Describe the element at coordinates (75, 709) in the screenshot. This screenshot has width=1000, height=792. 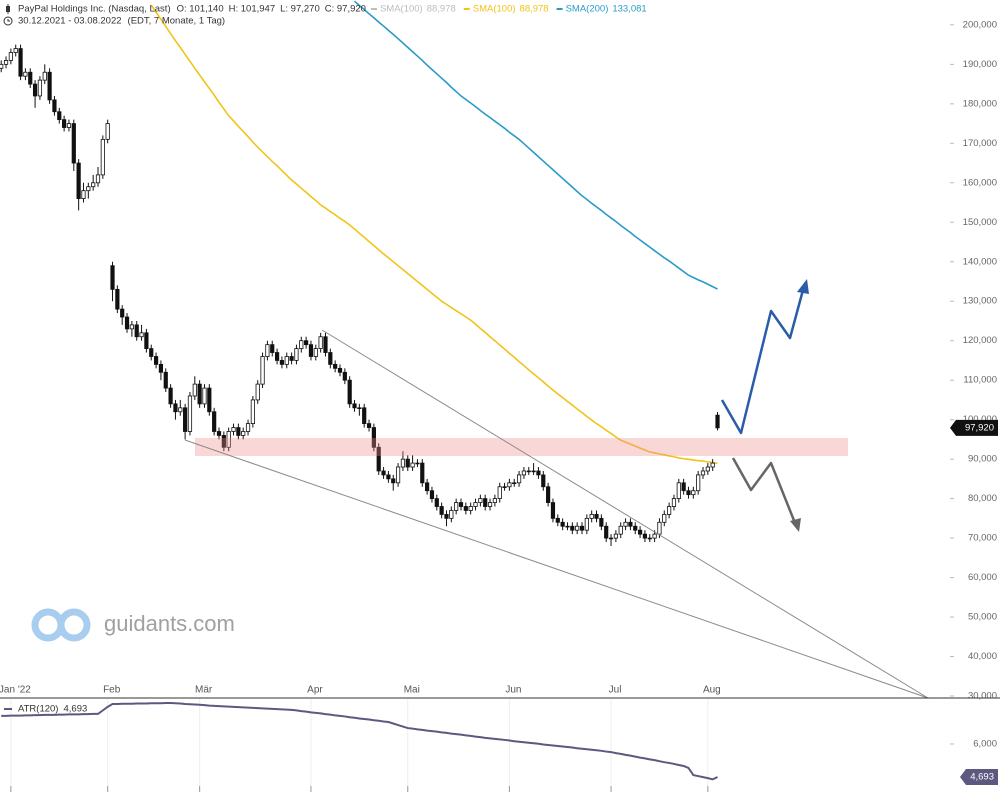
I see `legend-value: 4,693` at that location.